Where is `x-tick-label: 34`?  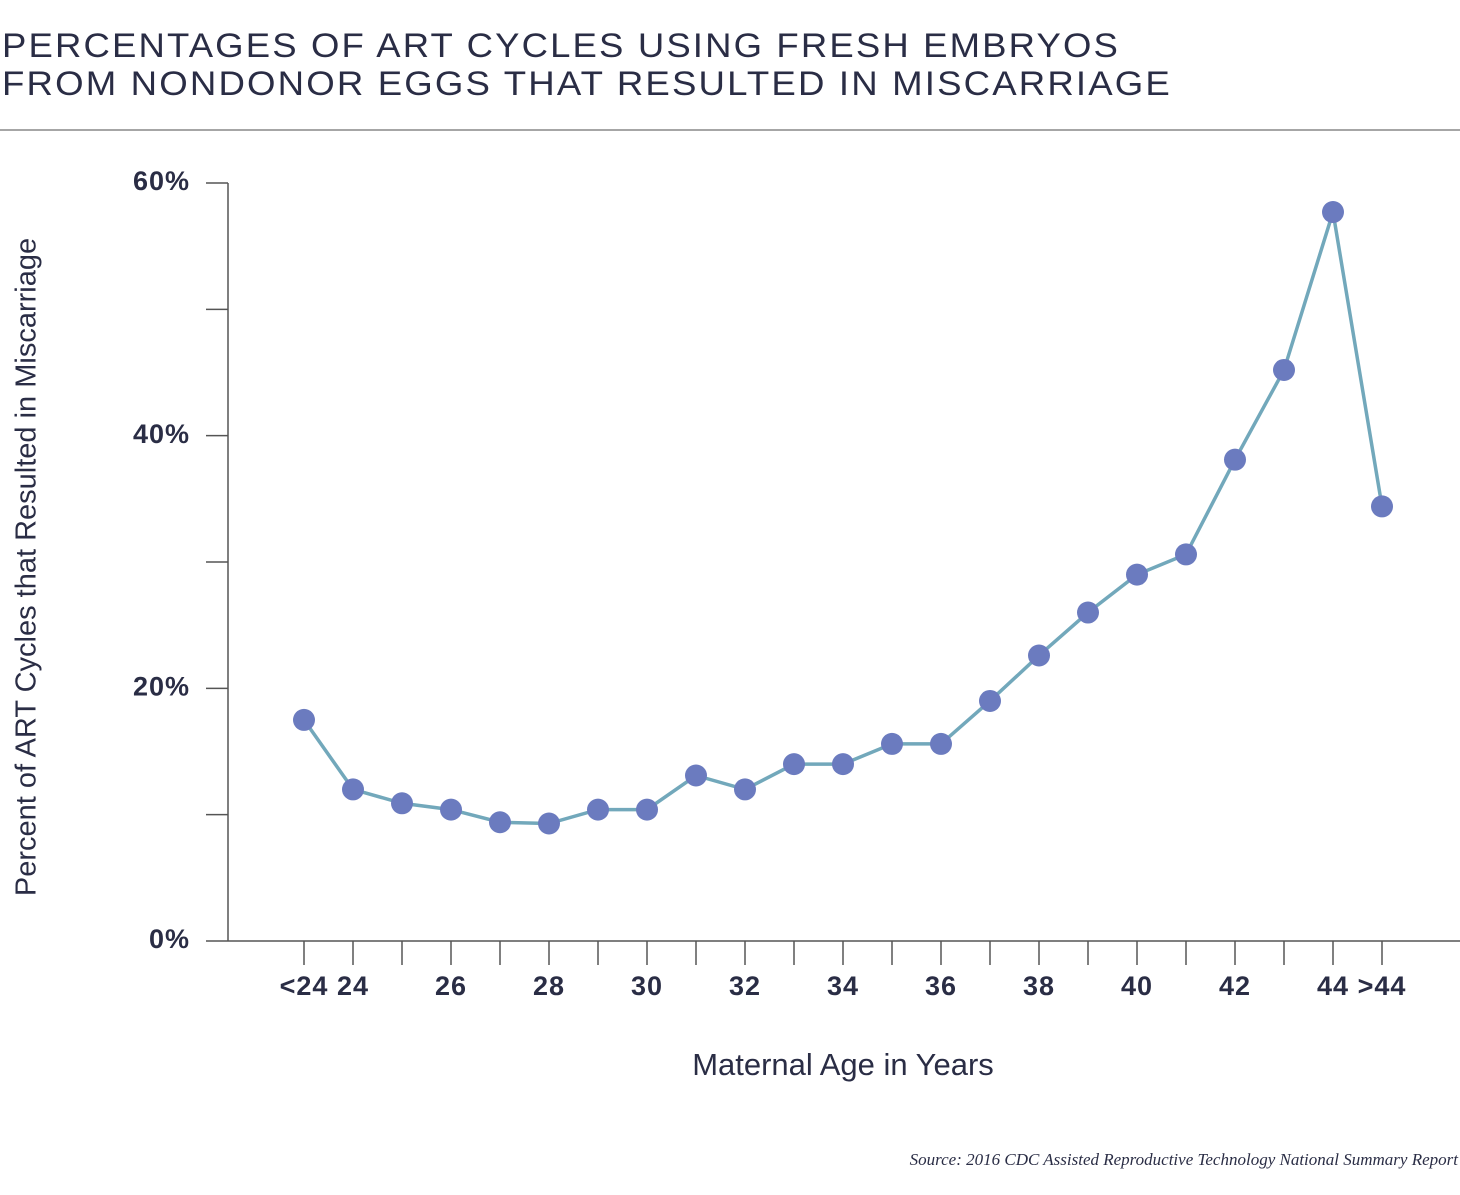 x-tick-label: 34 is located at coordinates (843, 986).